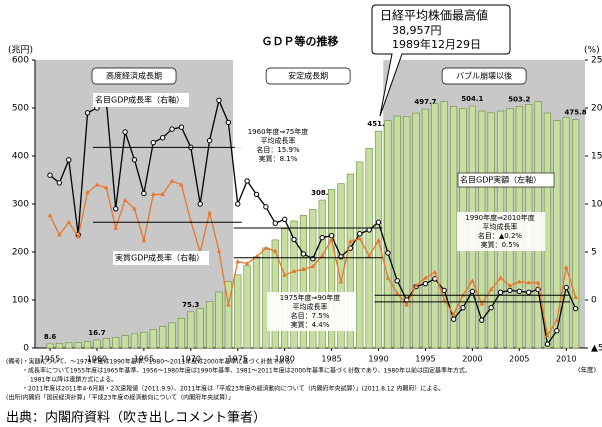 The height and width of the screenshot is (427, 602). I want to click on average-text: 1990年度⇒2010年度, so click(500, 217).